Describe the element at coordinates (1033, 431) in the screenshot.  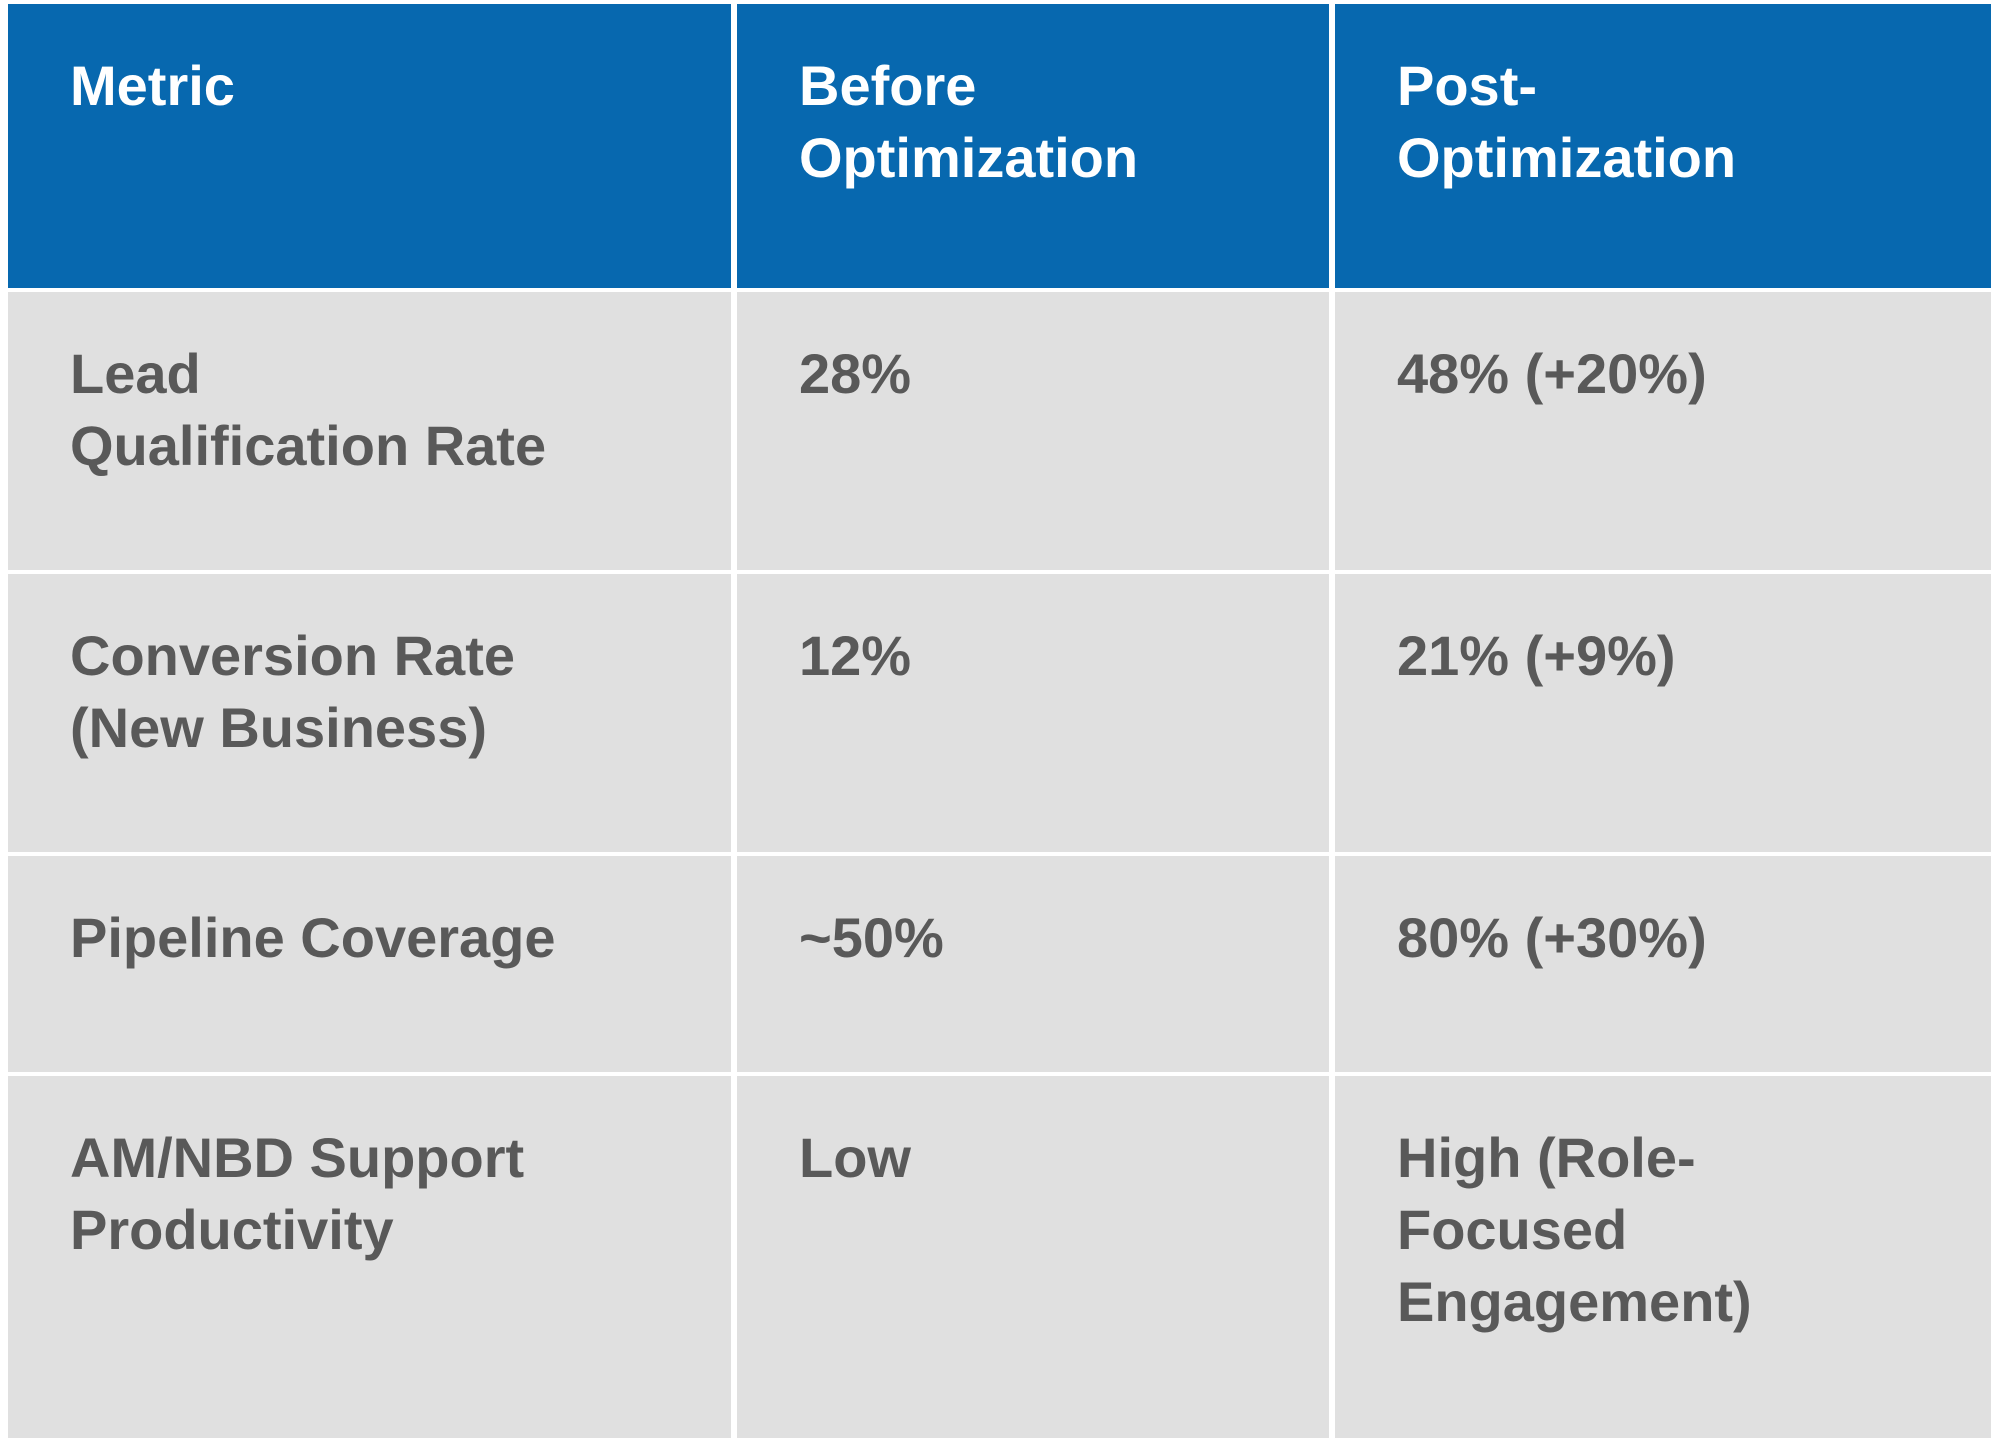
I see `row1-before-cell: 28%` at that location.